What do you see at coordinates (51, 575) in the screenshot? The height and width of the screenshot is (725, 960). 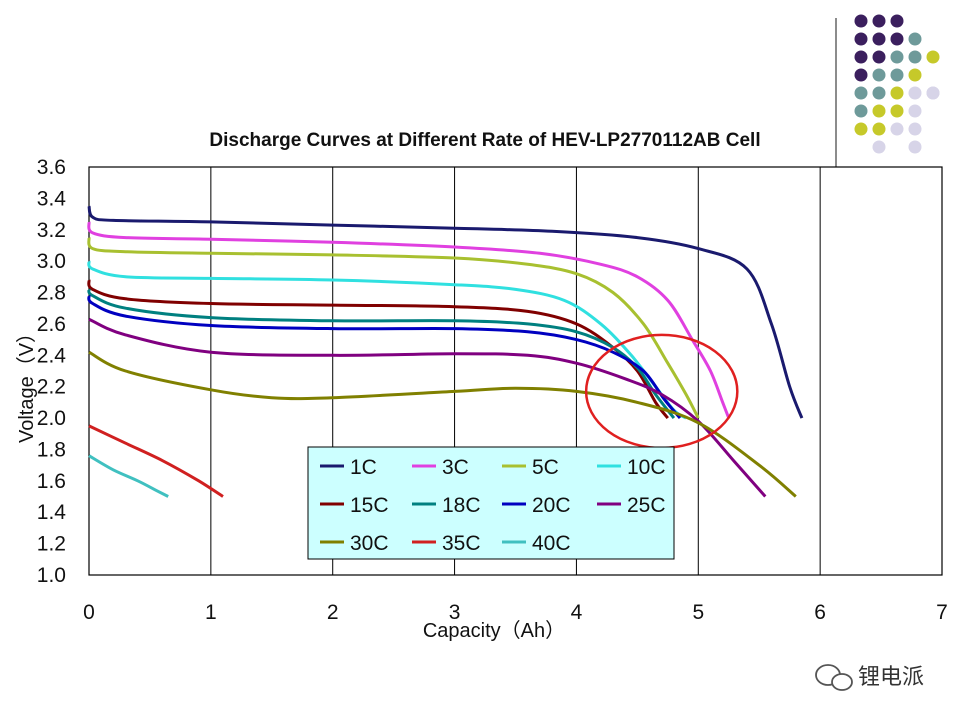 I see `y-tick-label: 1.0` at bounding box center [51, 575].